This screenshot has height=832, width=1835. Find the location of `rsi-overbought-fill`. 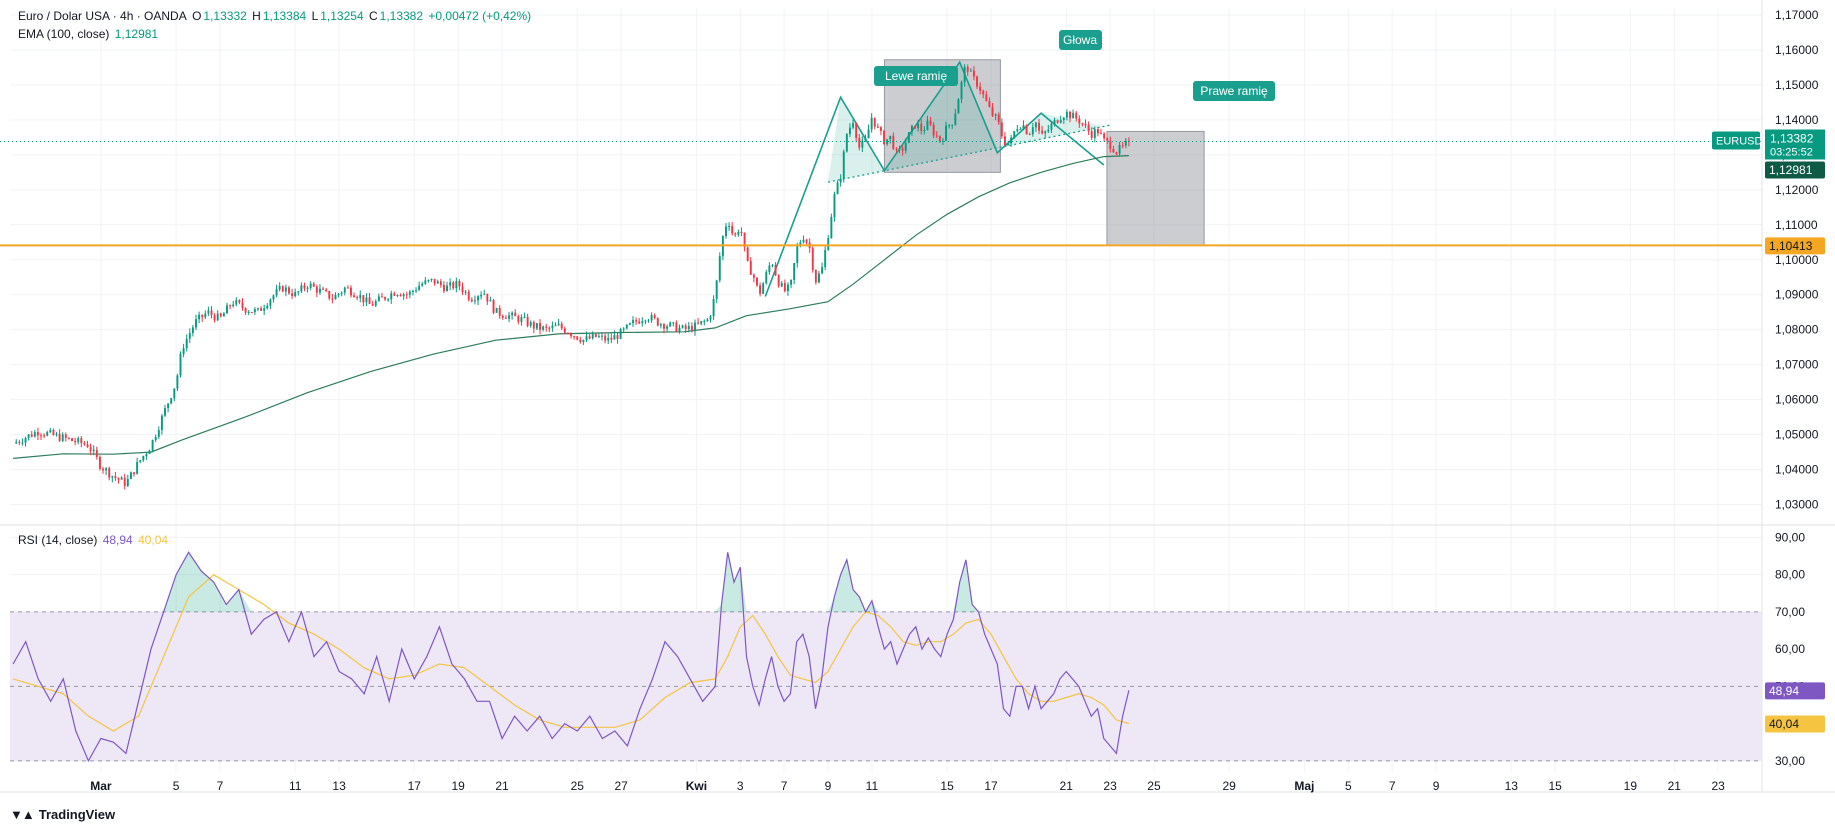

rsi-overbought-fill is located at coordinates (743, 589).